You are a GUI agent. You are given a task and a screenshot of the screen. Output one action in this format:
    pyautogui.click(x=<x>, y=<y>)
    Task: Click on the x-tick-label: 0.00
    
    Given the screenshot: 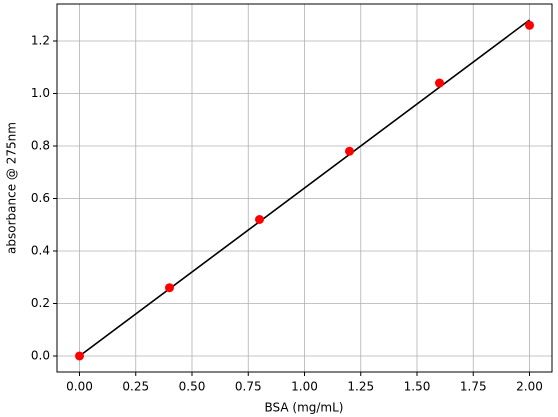 What is the action you would take?
    pyautogui.click(x=79, y=387)
    